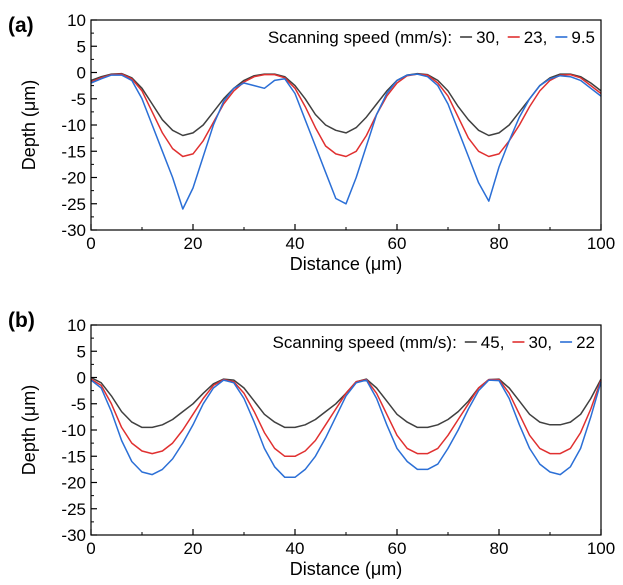  Describe the element at coordinates (583, 37) in the screenshot. I see `legend-label-9.5: 9.5` at that location.